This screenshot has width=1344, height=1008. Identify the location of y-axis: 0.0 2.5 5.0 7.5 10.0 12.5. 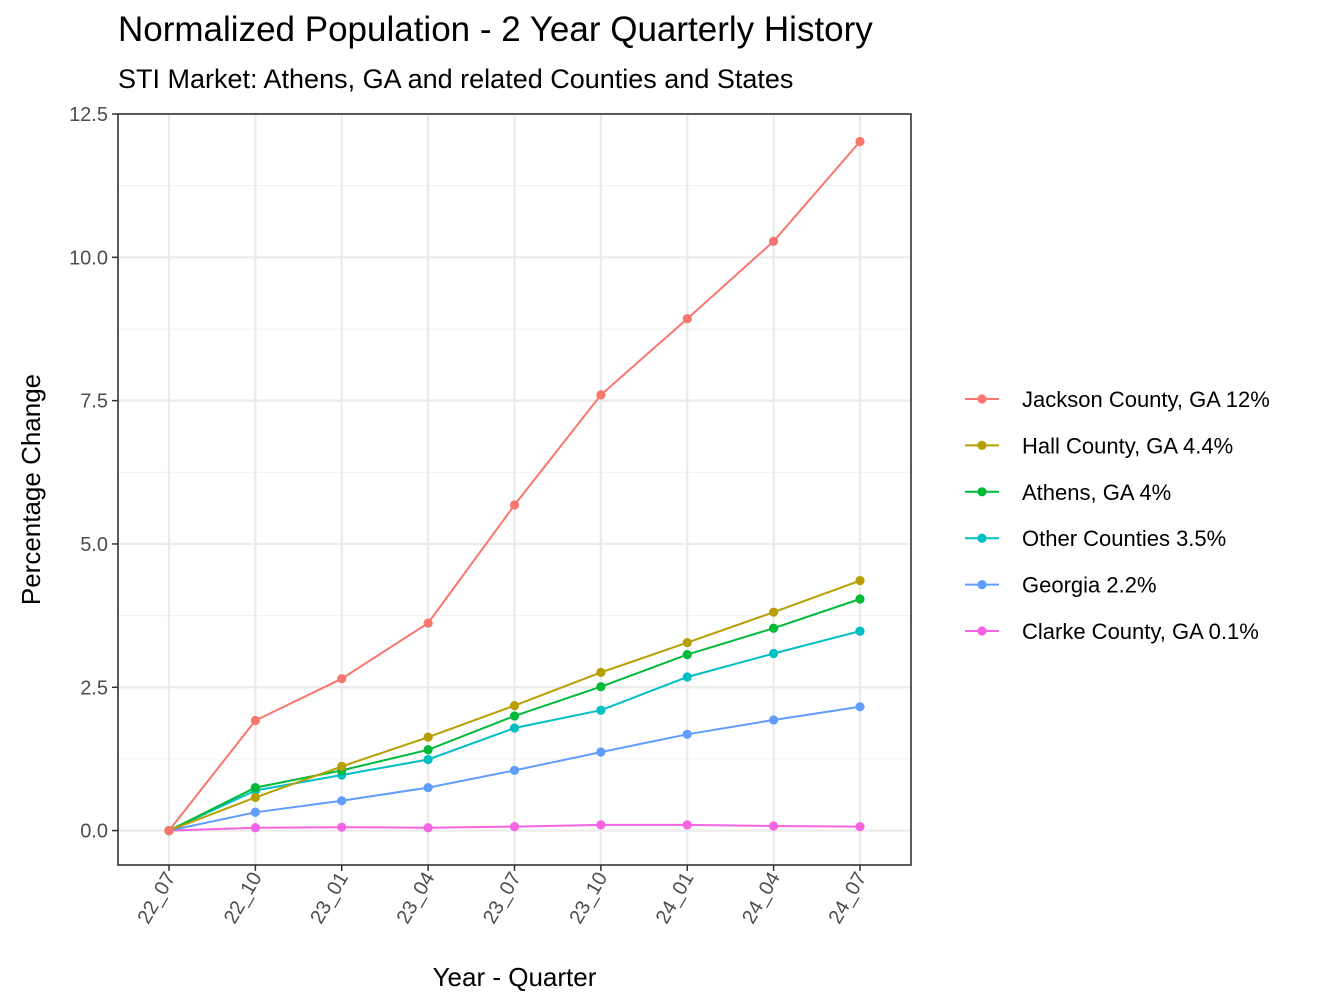
(93, 473).